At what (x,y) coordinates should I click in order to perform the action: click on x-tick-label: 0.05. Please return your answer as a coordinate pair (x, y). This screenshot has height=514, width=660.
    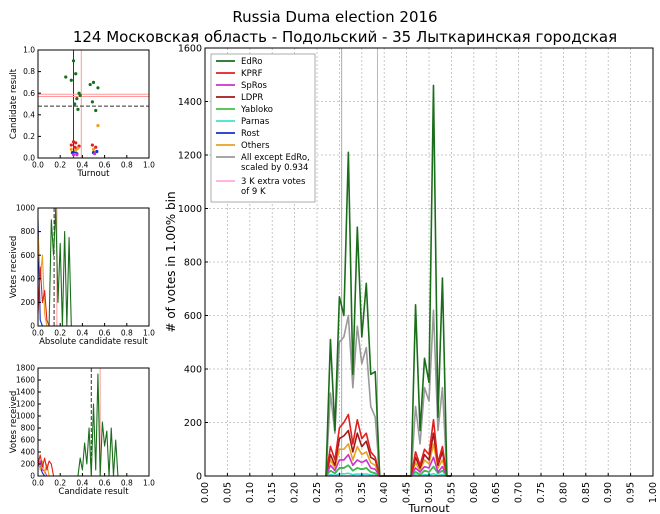
    Looking at the image, I should click on (227, 492).